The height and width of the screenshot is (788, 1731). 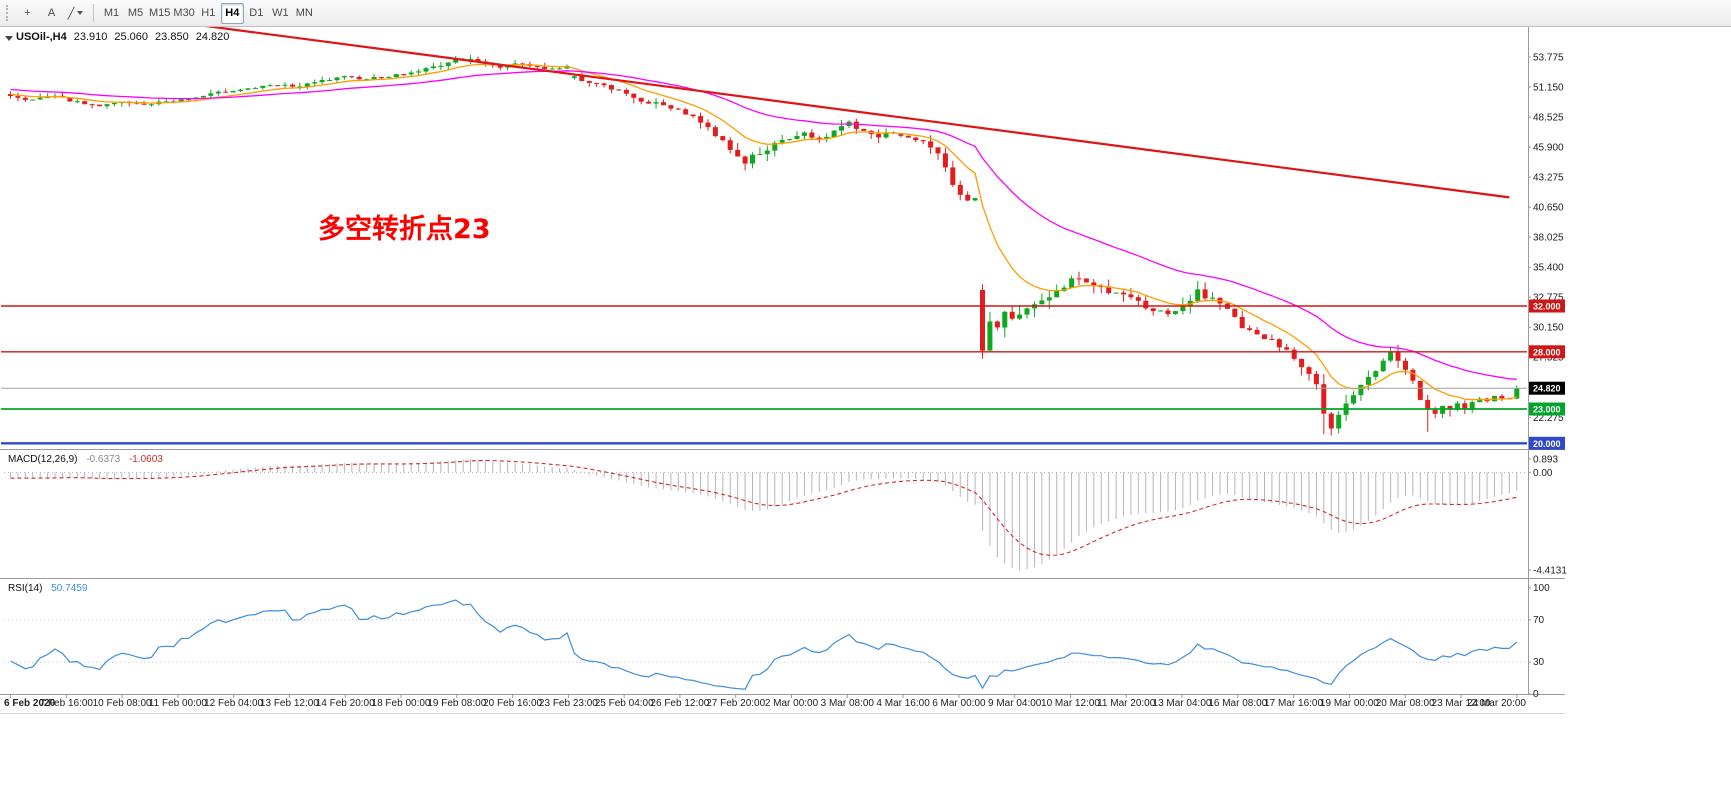 What do you see at coordinates (304, 13) in the screenshot?
I see `timeframe-button-mn: MN` at bounding box center [304, 13].